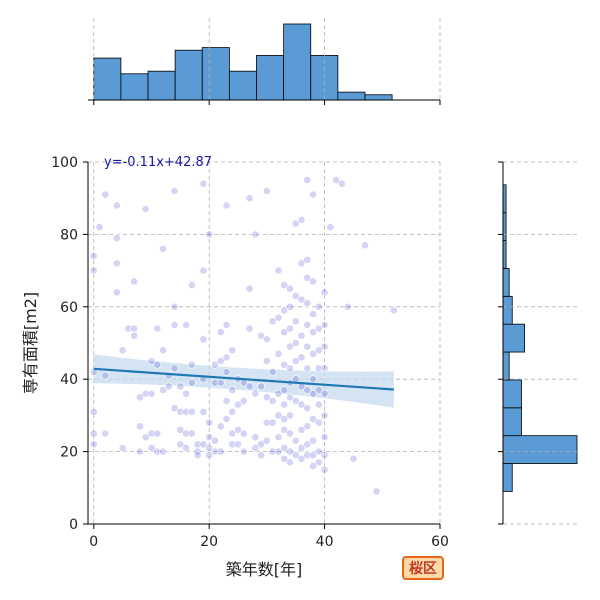 The height and width of the screenshot is (600, 600). I want to click on top-histogram, so click(264, 61).